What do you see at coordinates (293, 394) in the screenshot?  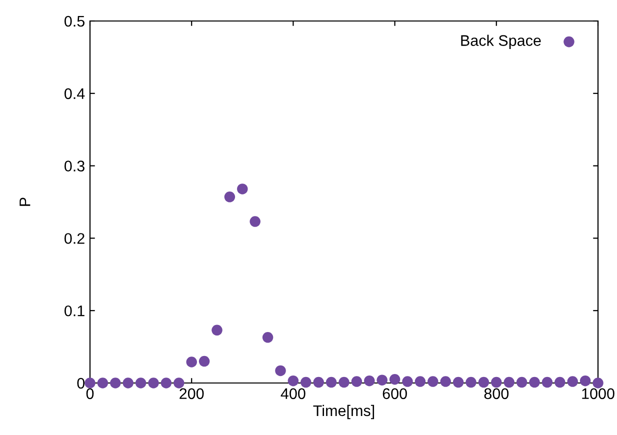 I see `x-tick-label: 400` at bounding box center [293, 394].